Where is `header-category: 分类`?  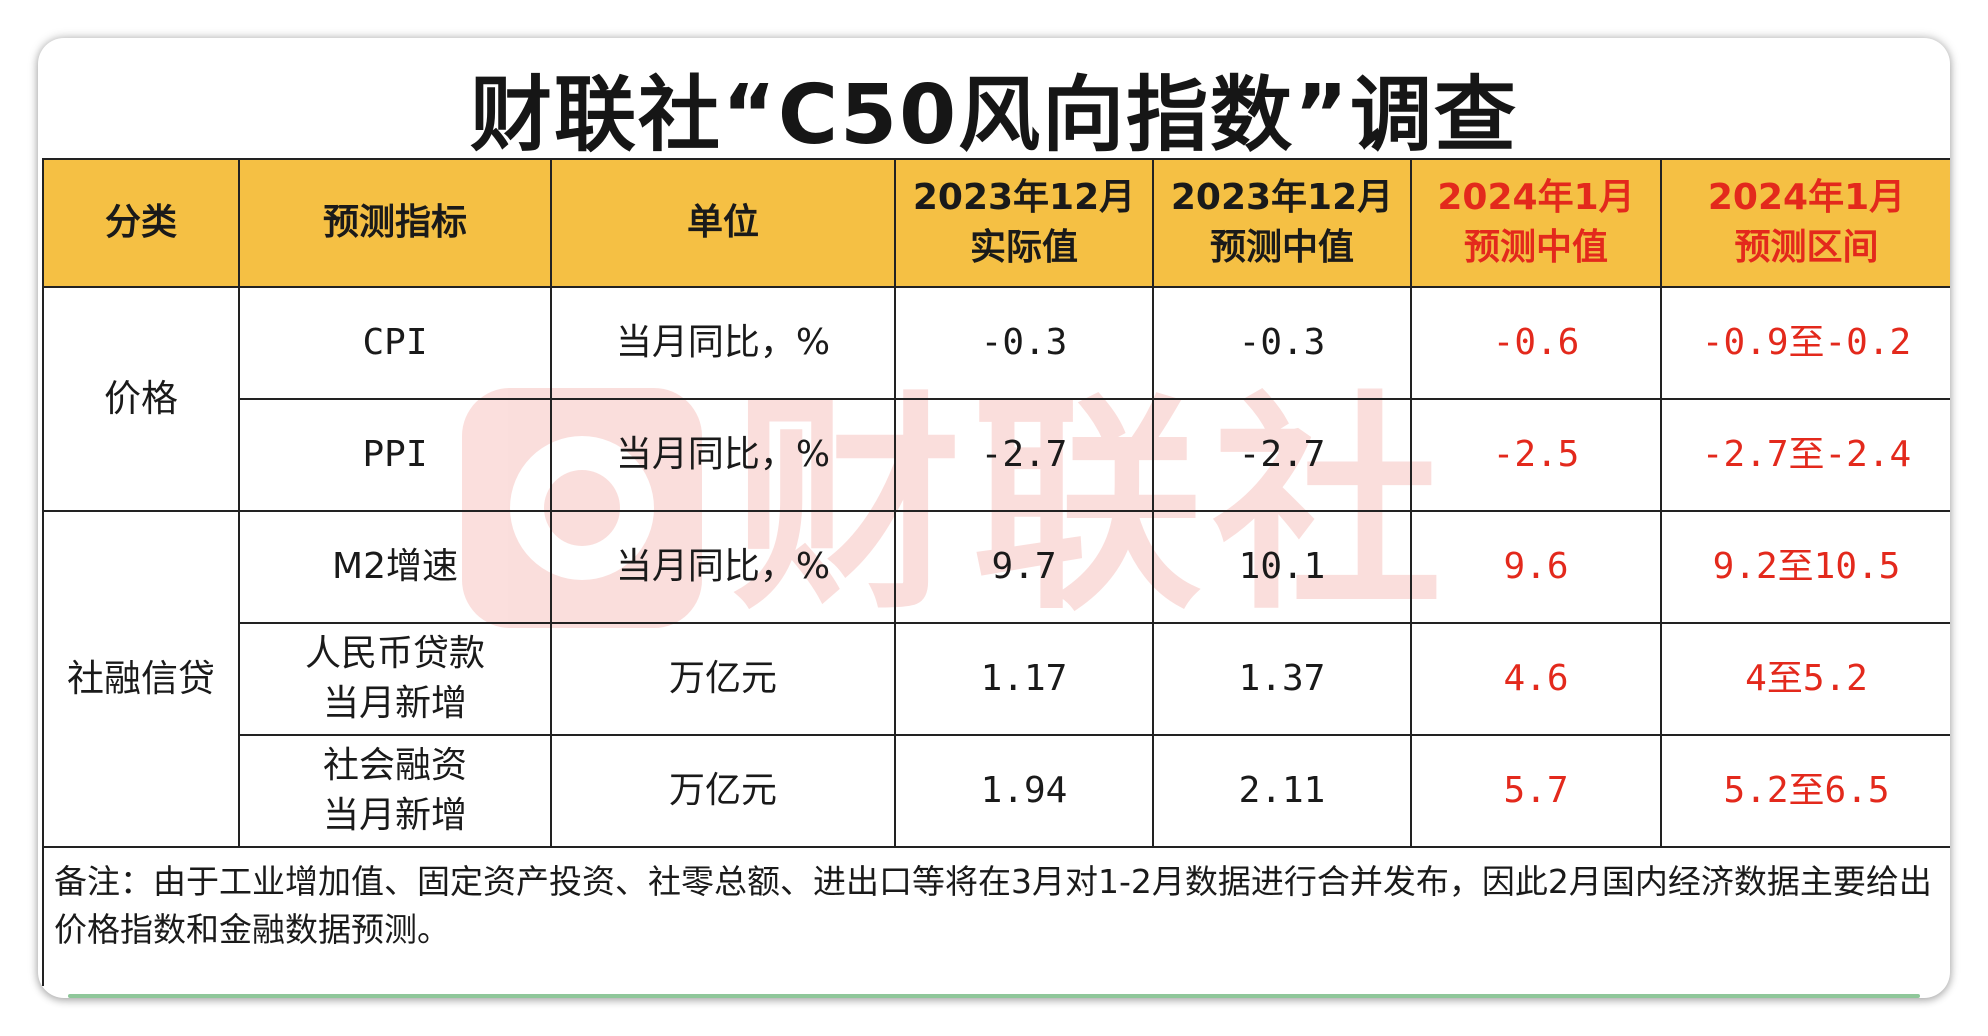 header-category: 分类 is located at coordinates (141, 223).